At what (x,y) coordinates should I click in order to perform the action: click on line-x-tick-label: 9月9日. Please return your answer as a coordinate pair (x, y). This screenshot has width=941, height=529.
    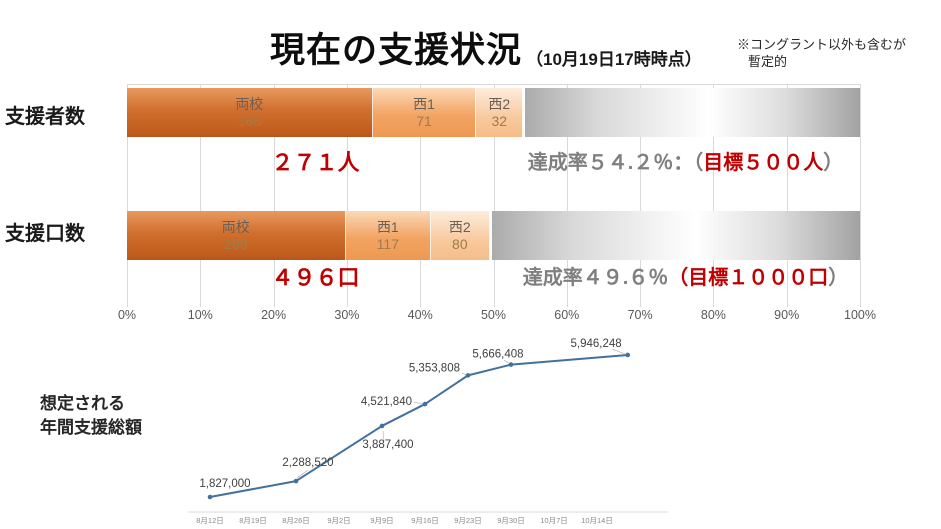
    Looking at the image, I should click on (381, 520).